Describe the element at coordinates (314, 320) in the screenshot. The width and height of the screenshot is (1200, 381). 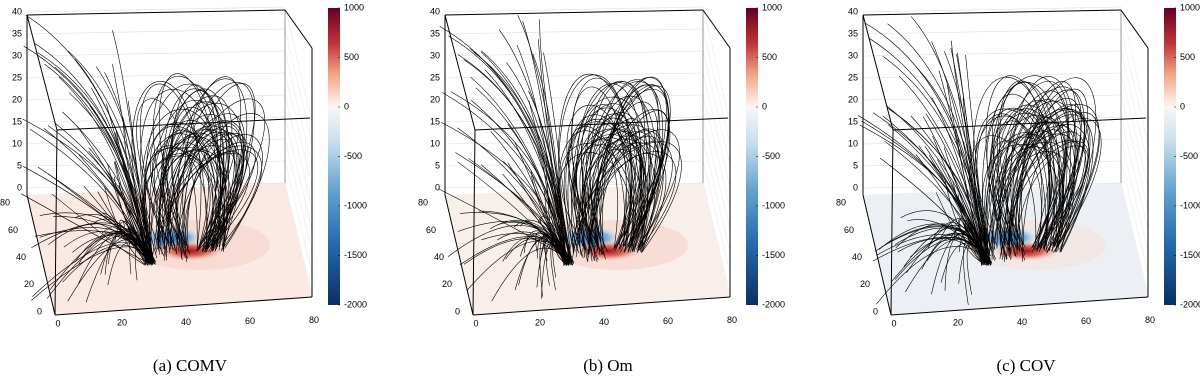
I see `x-tick-label: 80` at that location.